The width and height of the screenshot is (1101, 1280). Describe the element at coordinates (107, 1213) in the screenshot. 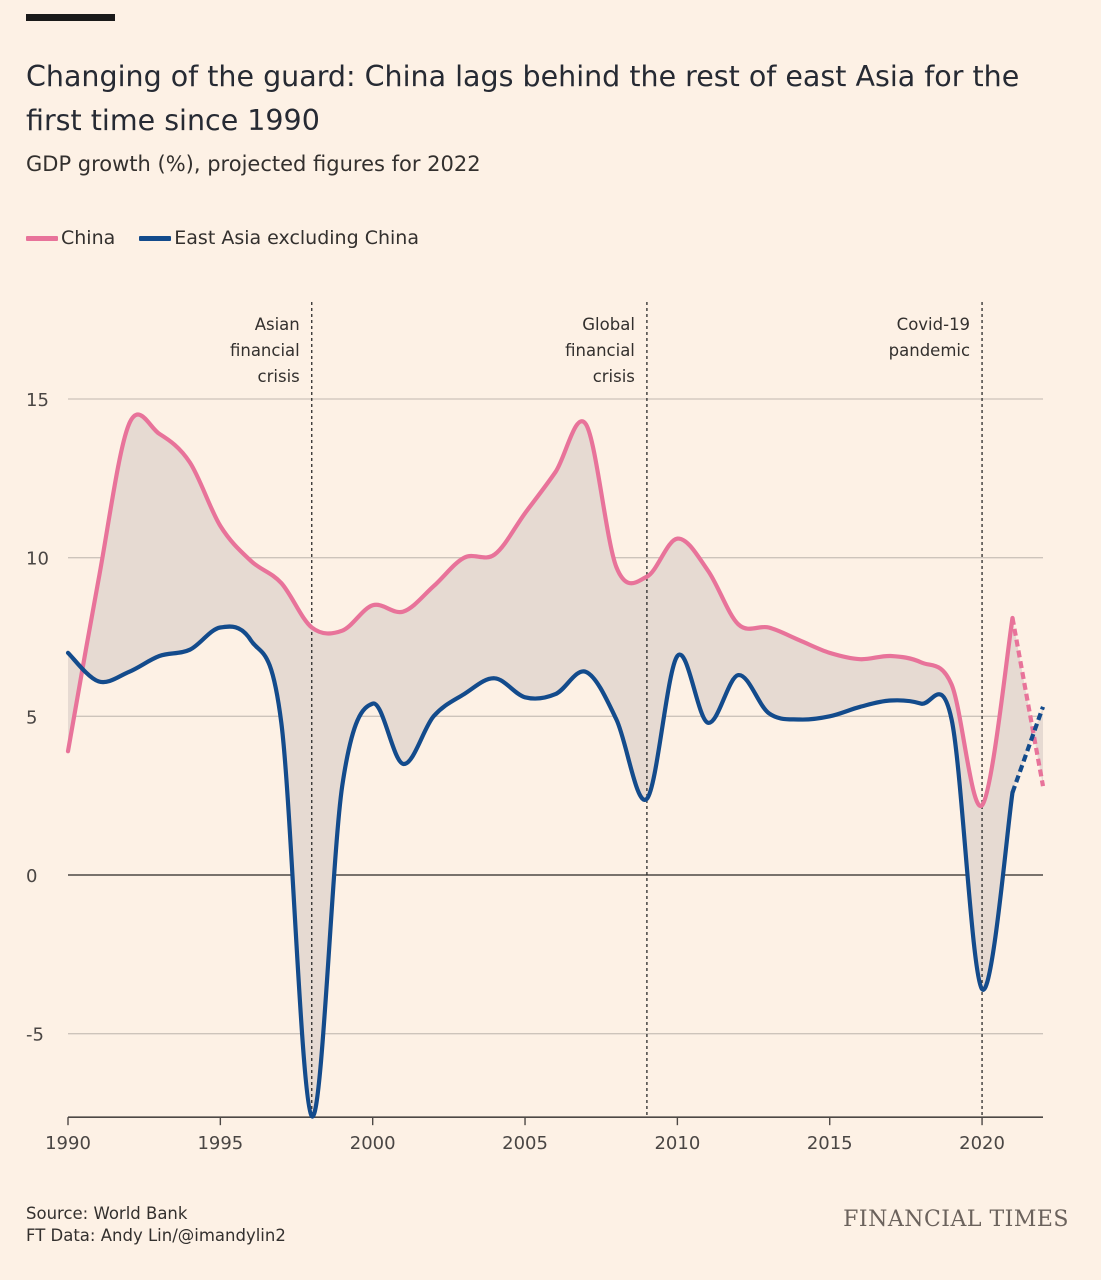

I see `source-note: Source: World Bank` at that location.